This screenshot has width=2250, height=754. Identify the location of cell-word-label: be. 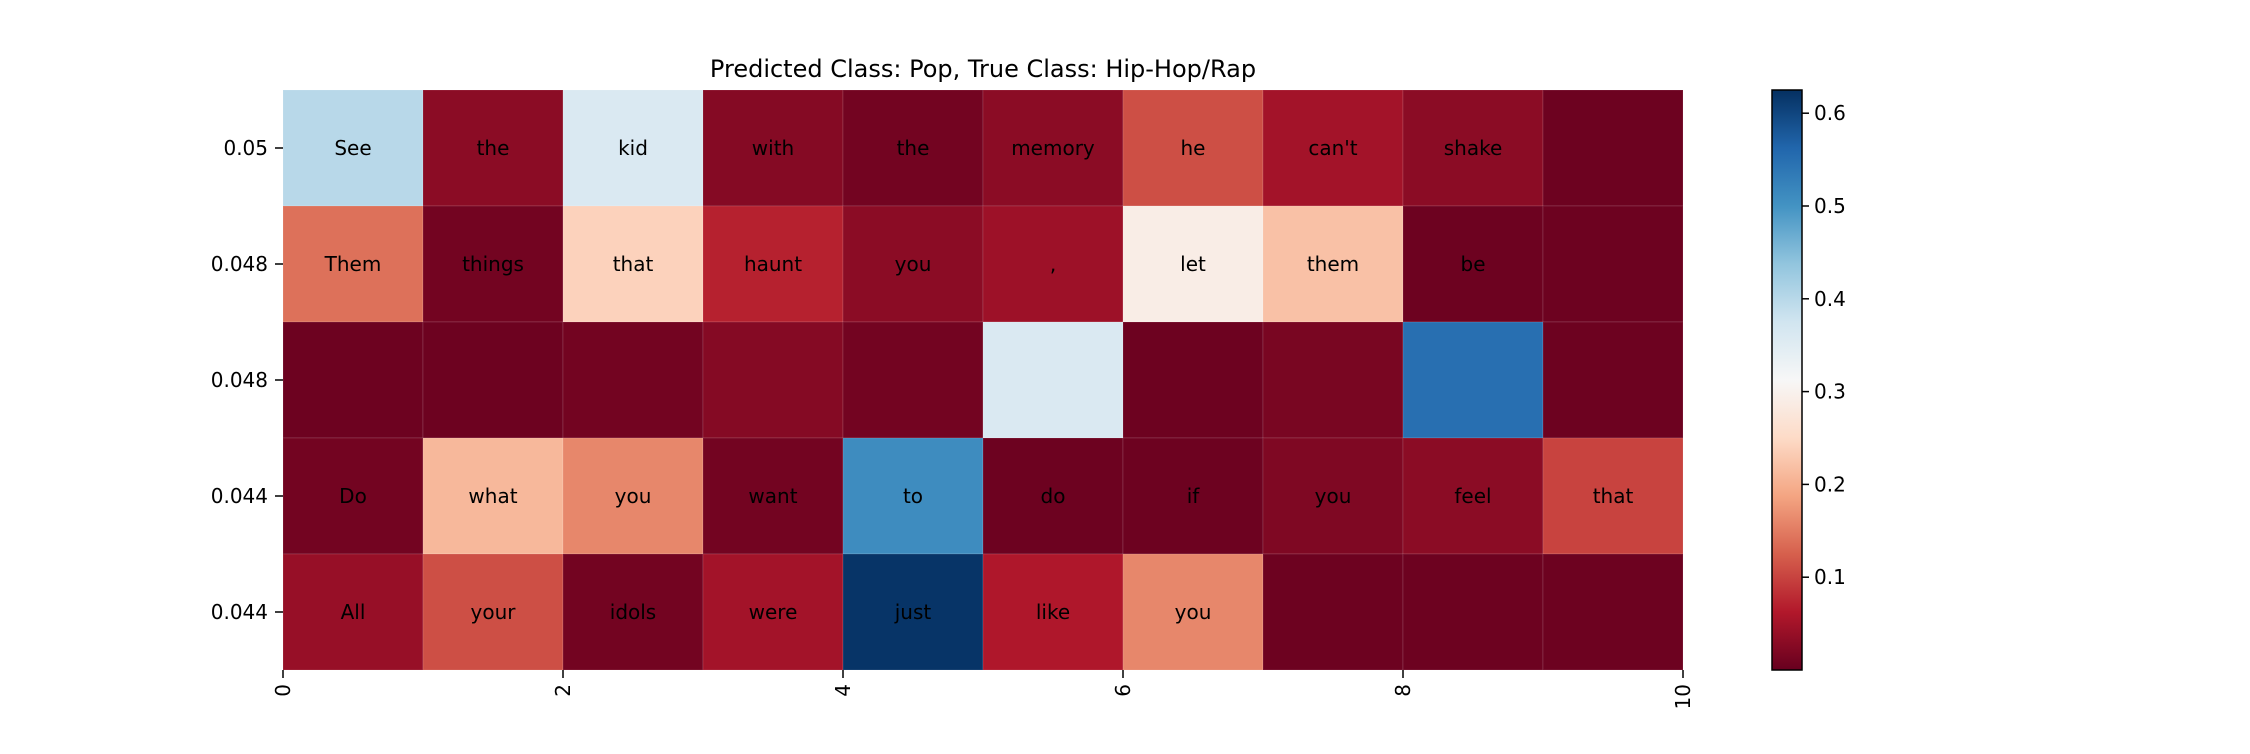
(1473, 264).